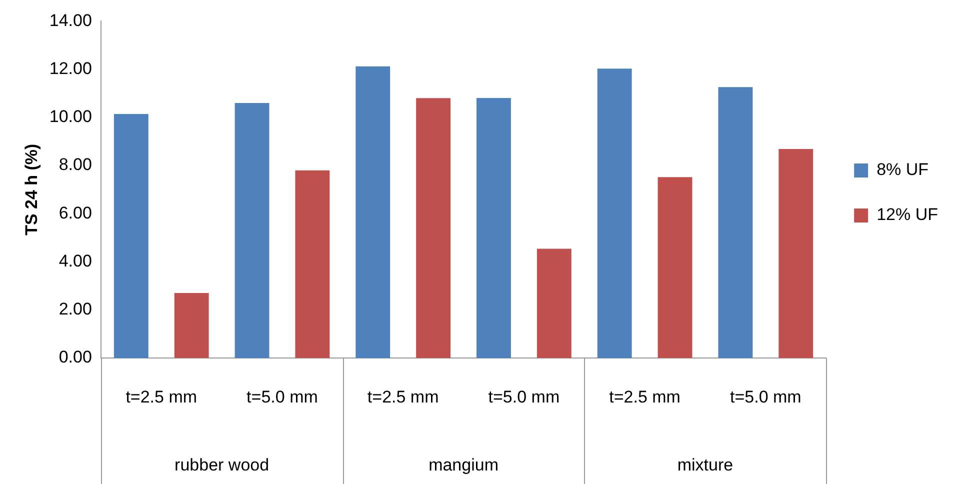  I want to click on text: mixture, so click(705, 465).